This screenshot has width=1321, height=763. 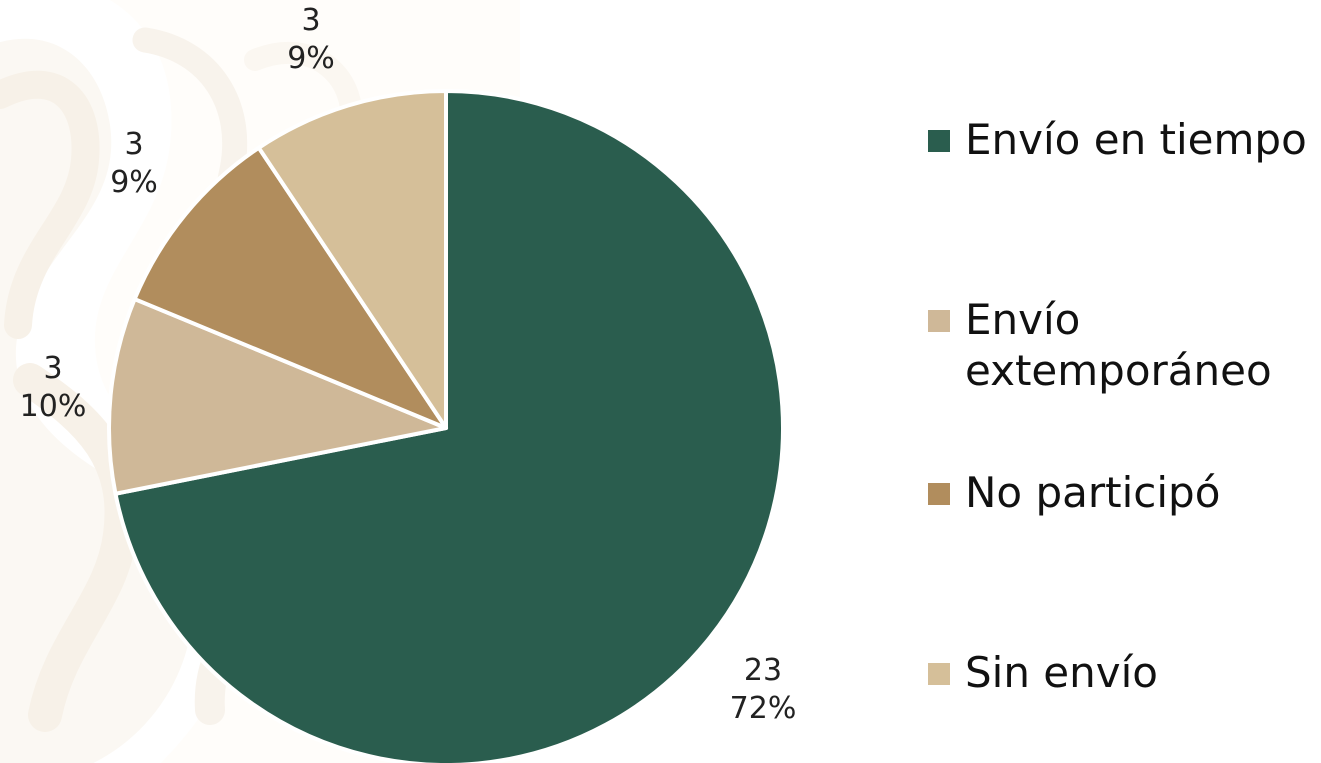 I want to click on legend-swatch-sin-envio, so click(x=939, y=674).